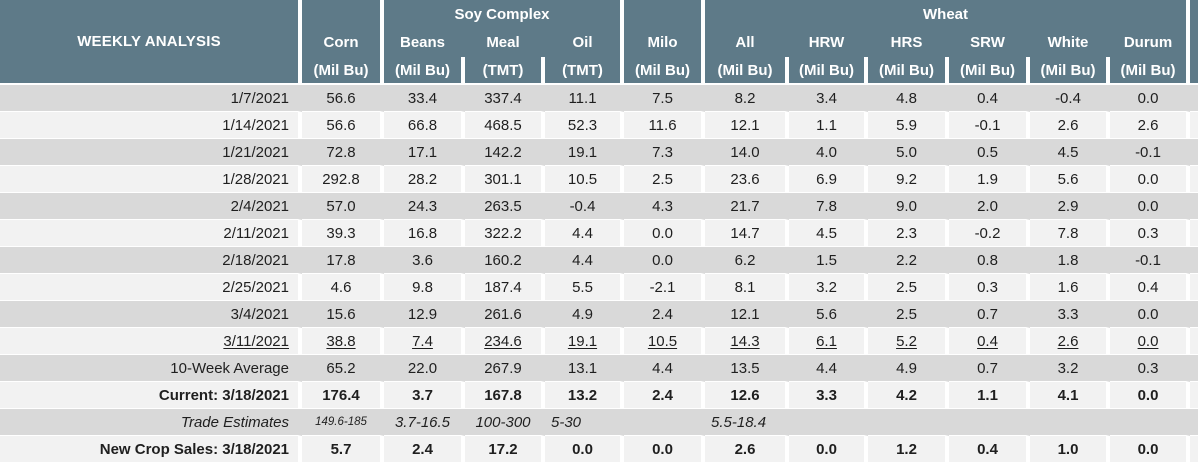 This screenshot has height=474, width=1198. What do you see at coordinates (151, 41) in the screenshot?
I see `page-title: WEEKLY ANALYSIS` at bounding box center [151, 41].